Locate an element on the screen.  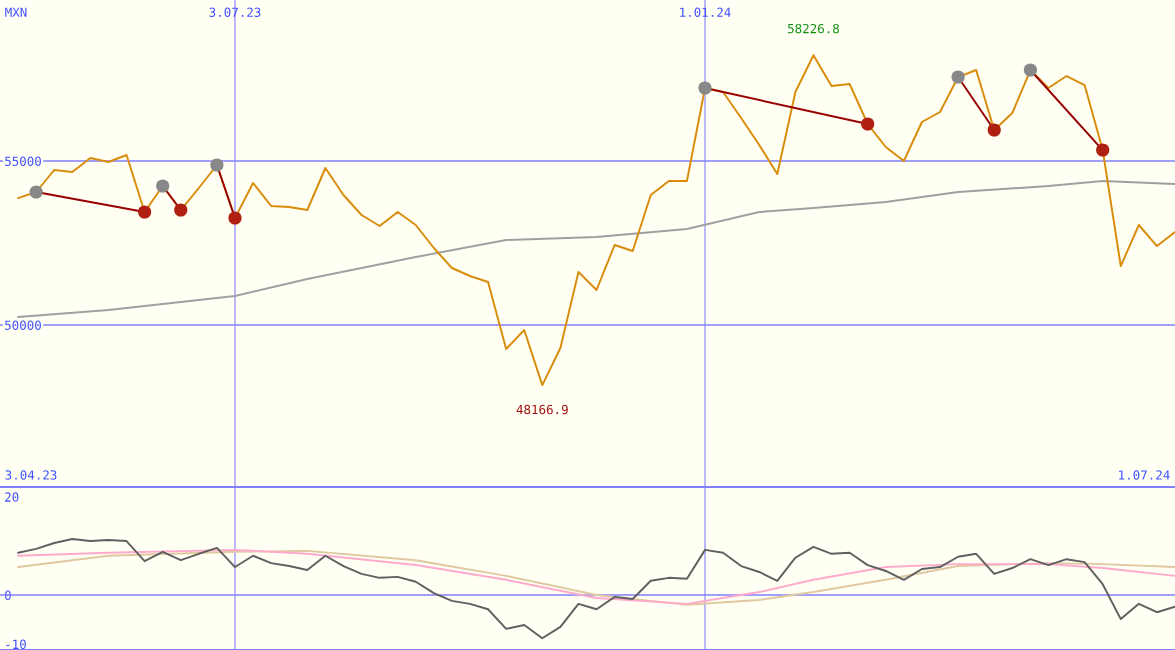
annotation: 3.04.23 is located at coordinates (31, 475).